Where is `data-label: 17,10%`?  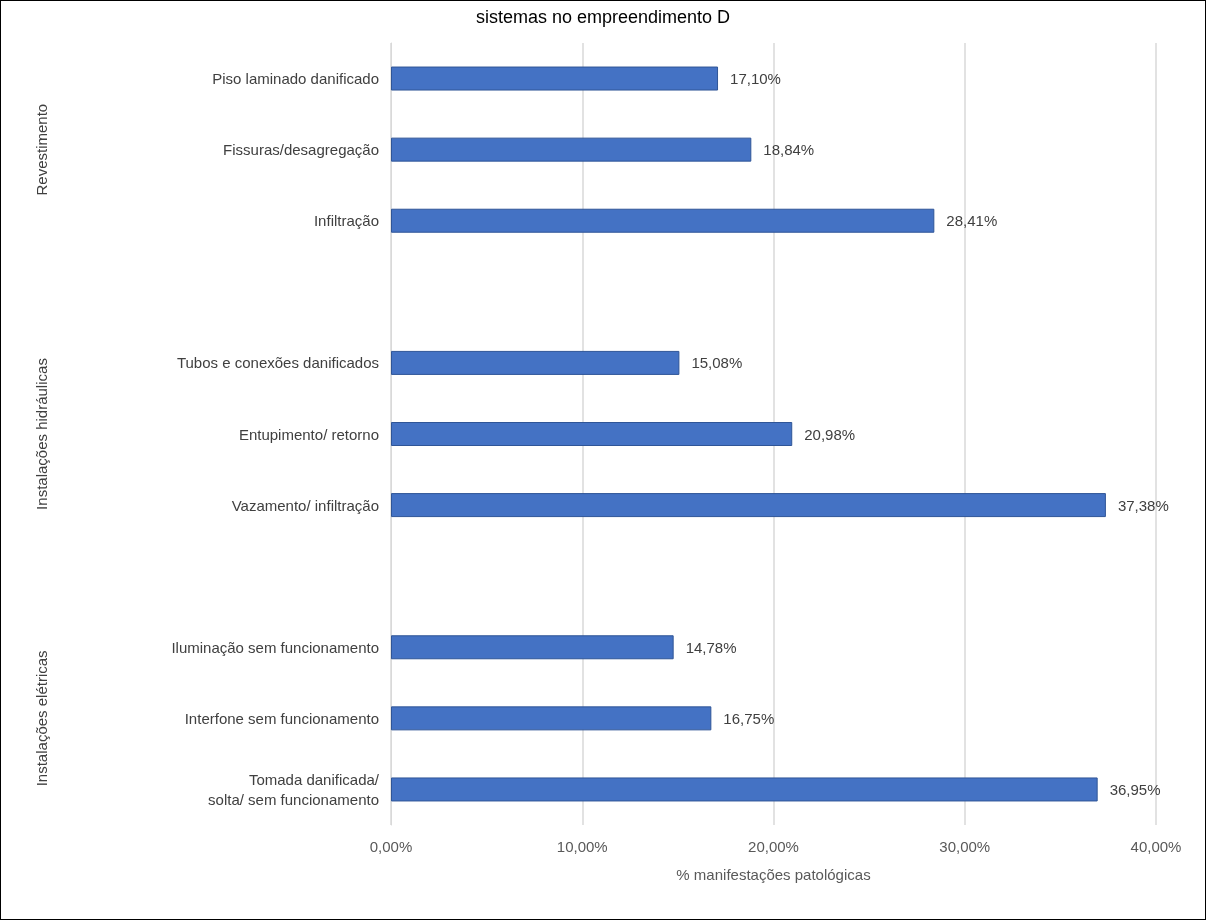 data-label: 17,10% is located at coordinates (755, 79).